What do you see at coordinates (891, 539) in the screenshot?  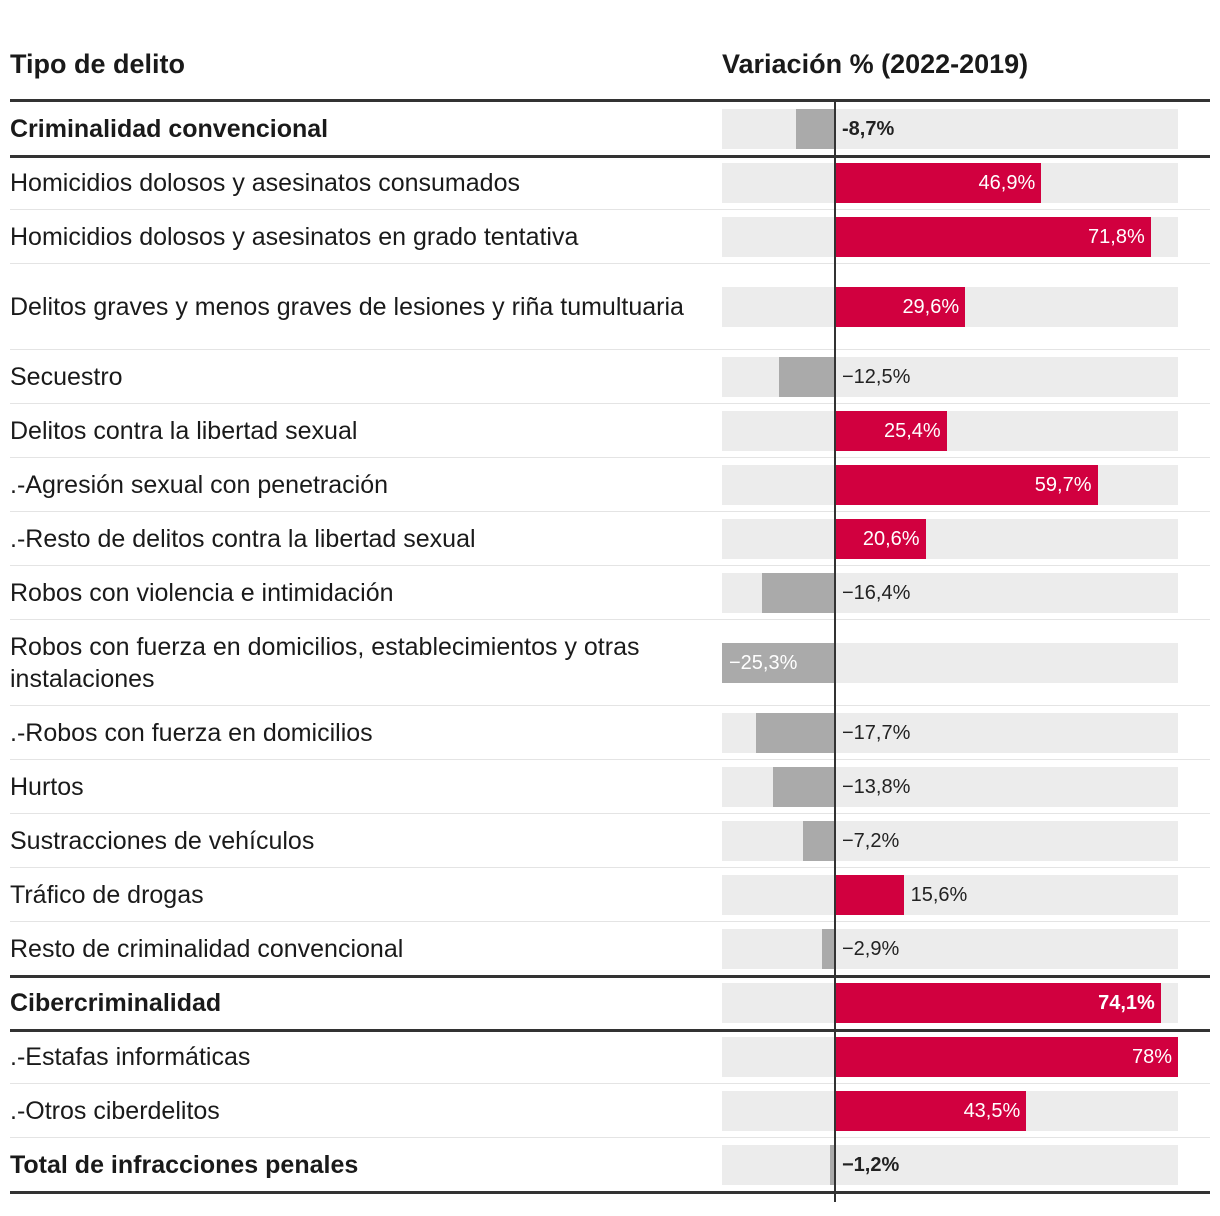 I see `value-label: 20,6%` at bounding box center [891, 539].